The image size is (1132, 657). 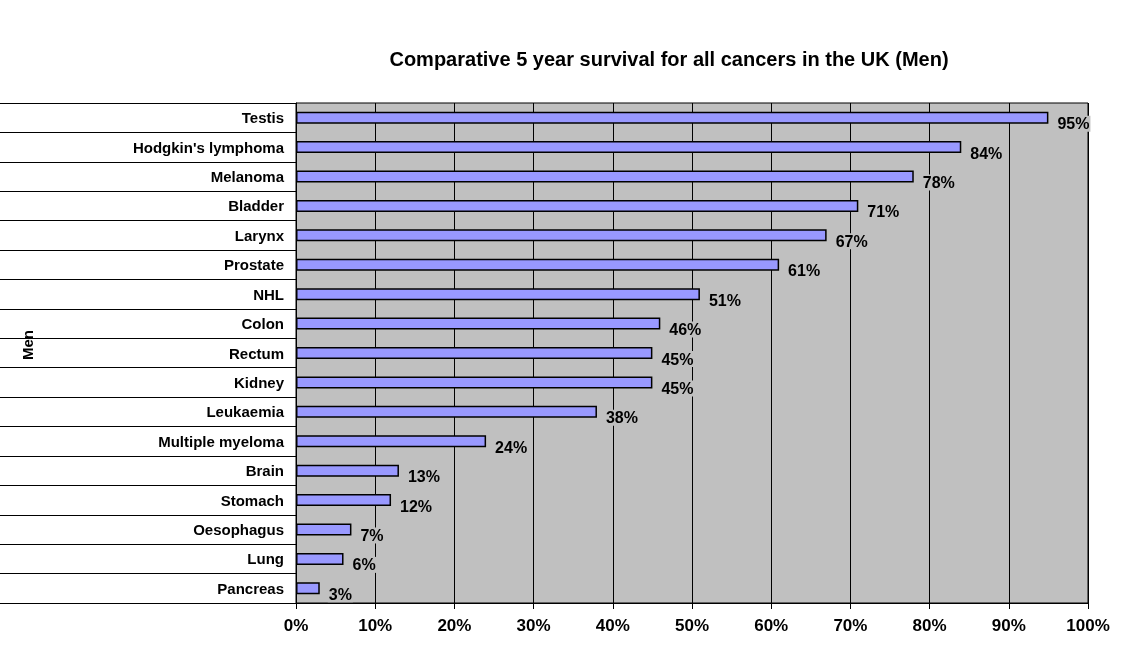 What do you see at coordinates (771, 625) in the screenshot?
I see `x-tick-label: 60%` at bounding box center [771, 625].